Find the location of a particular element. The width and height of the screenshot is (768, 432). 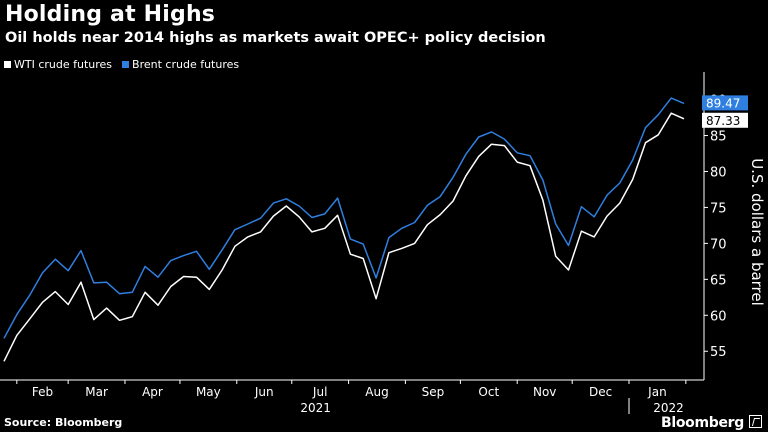

legend-swatch-wti is located at coordinates (7, 64).